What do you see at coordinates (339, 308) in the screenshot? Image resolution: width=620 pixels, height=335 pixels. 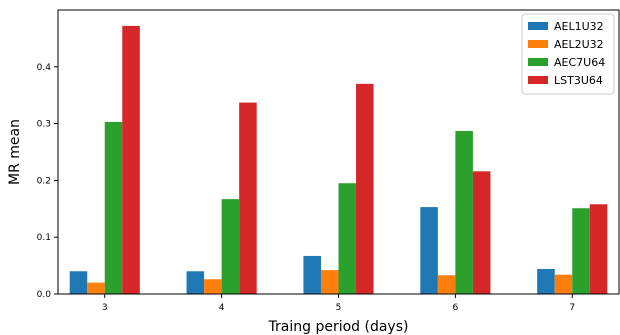 I see `x-tick-label: 5` at bounding box center [339, 308].